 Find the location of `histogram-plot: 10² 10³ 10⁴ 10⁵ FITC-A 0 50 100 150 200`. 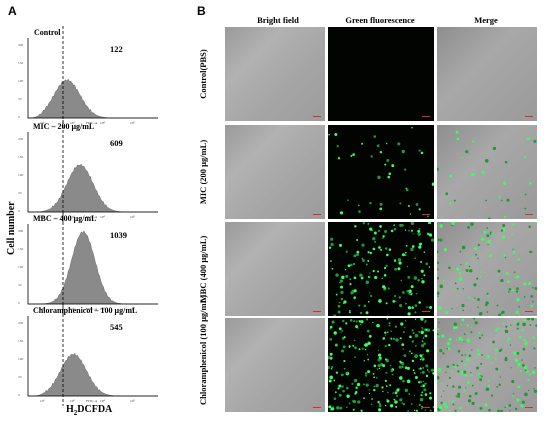

histogram-plot: 10² 10³ 10⁴ 10⁵ FITC-A 0 50 100 150 200 is located at coordinates (88, 171).